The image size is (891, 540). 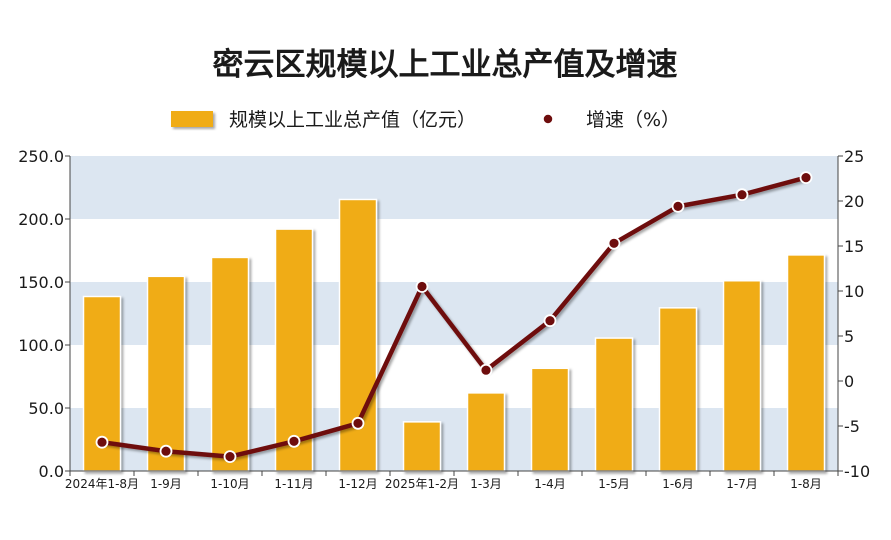 What do you see at coordinates (41, 156) in the screenshot?
I see `left-tick-label-5: 250.0` at bounding box center [41, 156].